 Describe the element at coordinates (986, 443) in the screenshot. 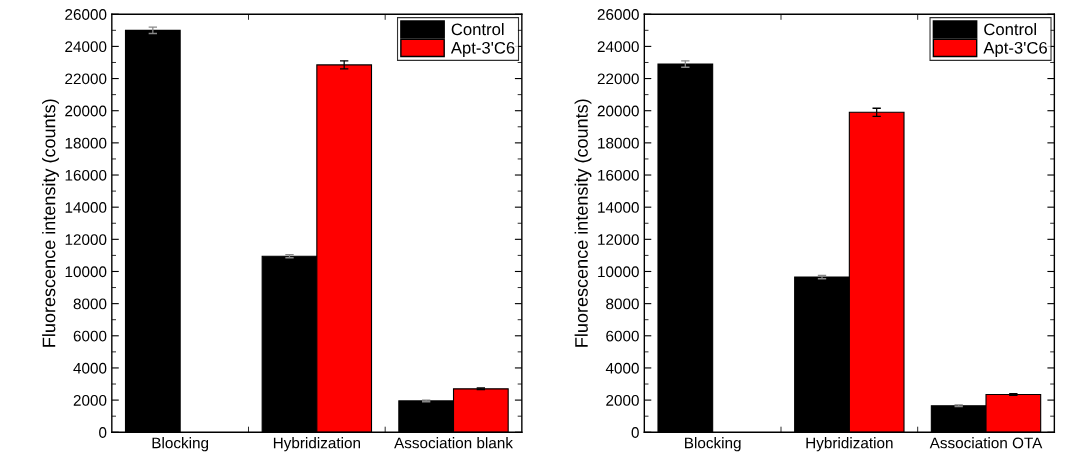

I see `x-tick-label: Association OTA` at that location.